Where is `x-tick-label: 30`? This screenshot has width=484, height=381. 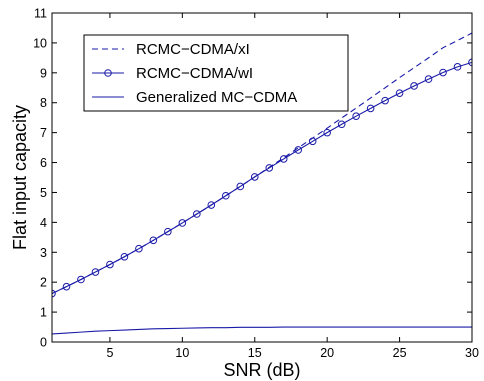 x-tick-label: 30 is located at coordinates (472, 353).